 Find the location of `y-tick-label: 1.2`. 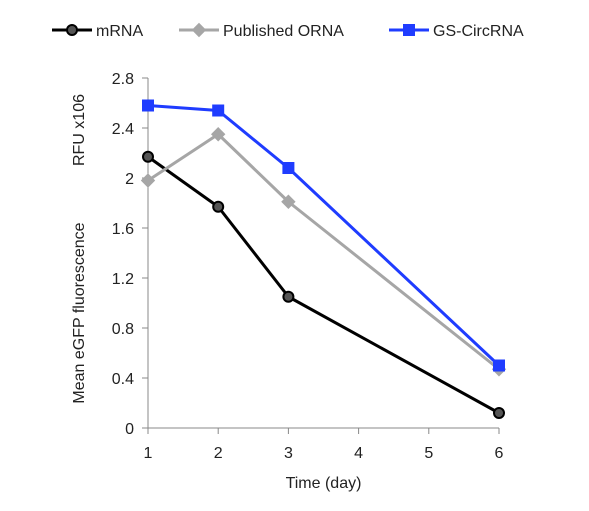

y-tick-label: 1.2 is located at coordinates (123, 279).